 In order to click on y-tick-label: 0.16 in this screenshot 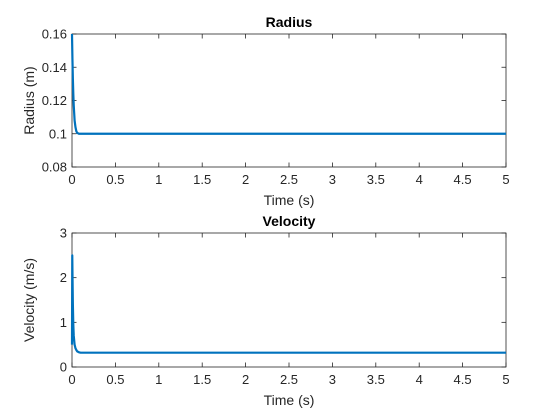, I will do `click(54, 34)`.